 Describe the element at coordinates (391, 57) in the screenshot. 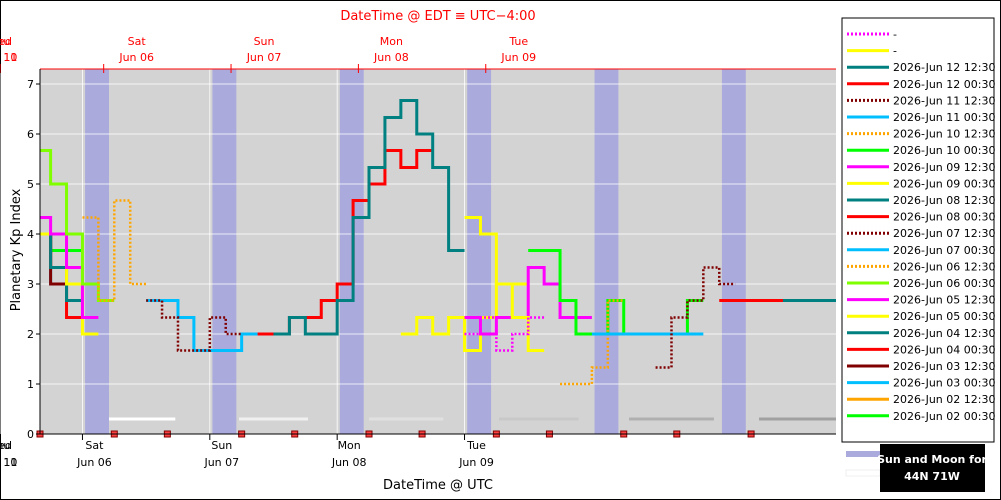

I see `top-tick-date-2: Jun 08` at that location.